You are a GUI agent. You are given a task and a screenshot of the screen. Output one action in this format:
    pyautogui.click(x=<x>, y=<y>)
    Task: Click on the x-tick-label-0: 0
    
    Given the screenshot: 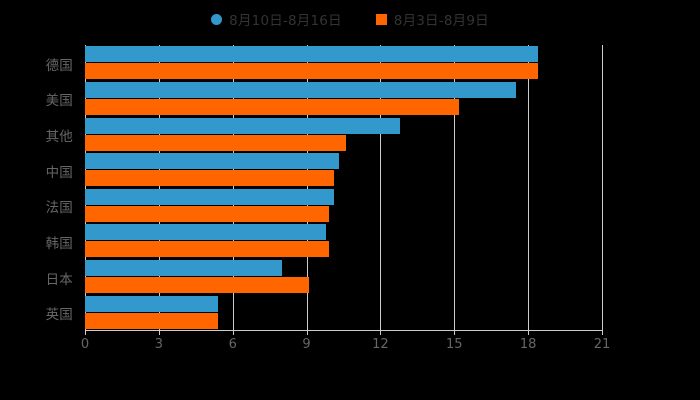 What is the action you would take?
    pyautogui.click(x=85, y=344)
    